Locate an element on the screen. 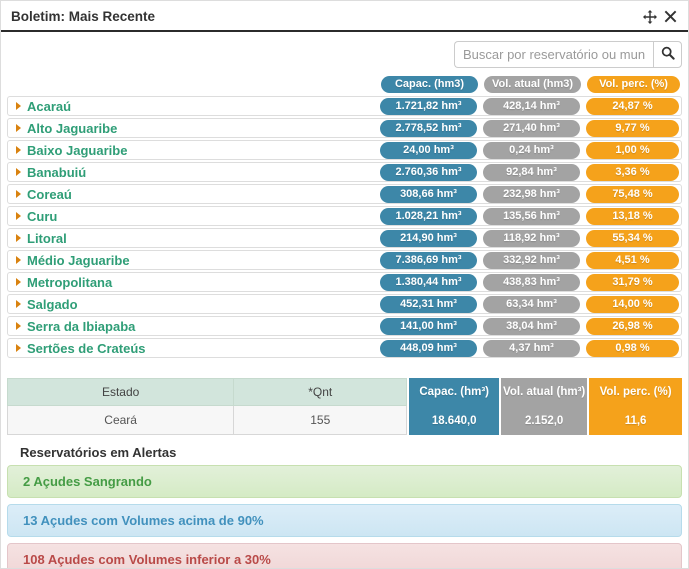  percent-value: 0,98 % is located at coordinates (632, 348).